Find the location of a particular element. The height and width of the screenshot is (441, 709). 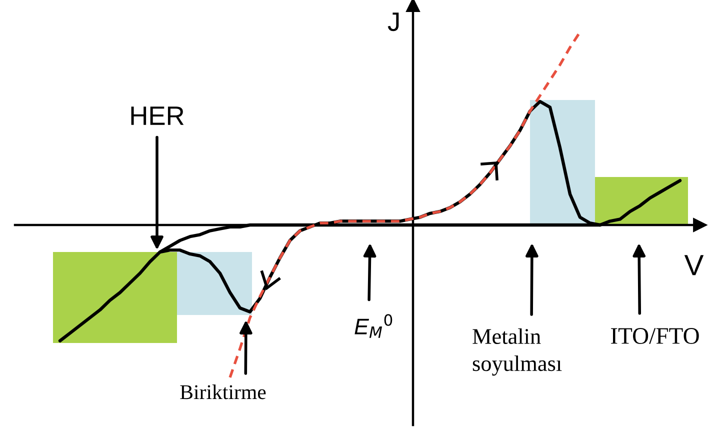

text: Biriktirme is located at coordinates (223, 392).